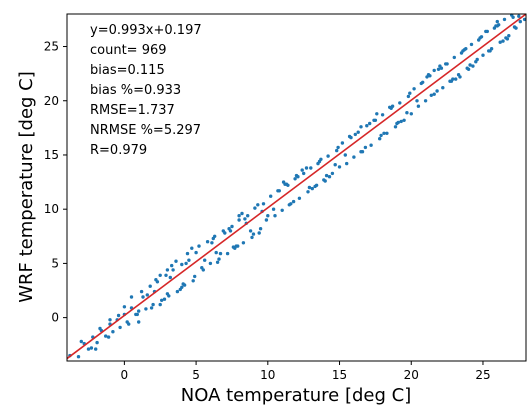 The width and height of the screenshot is (529, 410). What do you see at coordinates (482, 375) in the screenshot?
I see `x-tick-label: 25` at bounding box center [482, 375].